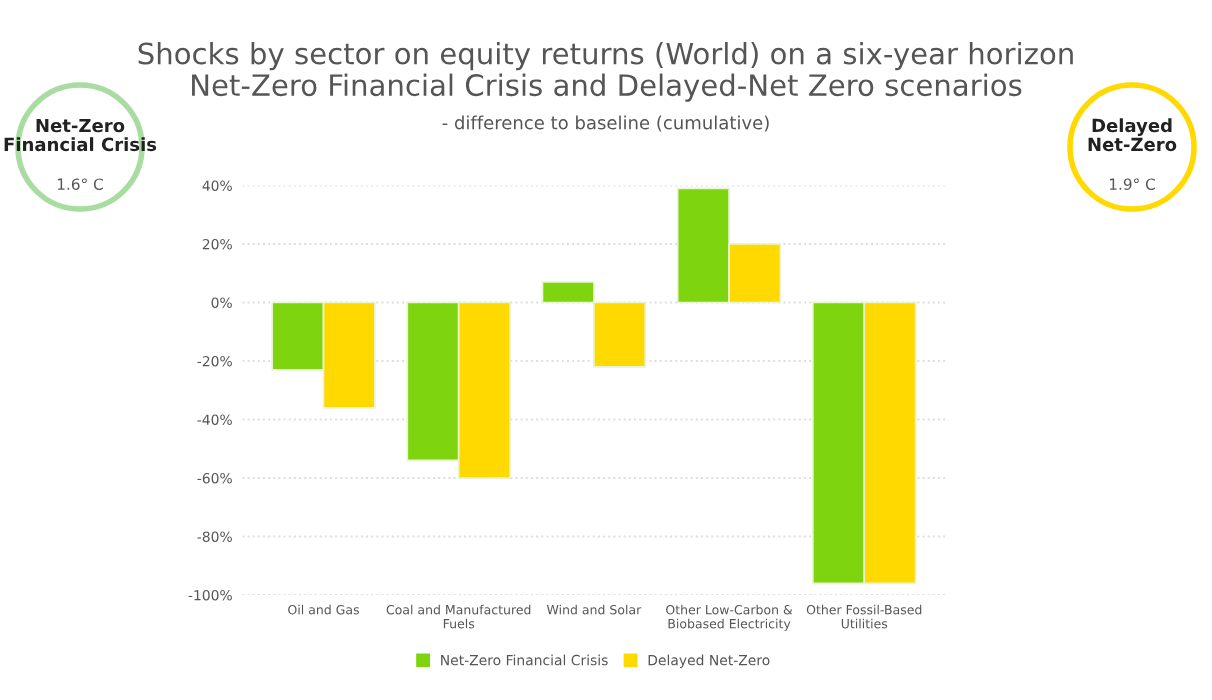  I want to click on chart-title: Shocks by sector on equity returns (World) on a six-year horizon Net-Zero Financial Crisis and Delayed-Net Zero scenarios, so click(605, 72).